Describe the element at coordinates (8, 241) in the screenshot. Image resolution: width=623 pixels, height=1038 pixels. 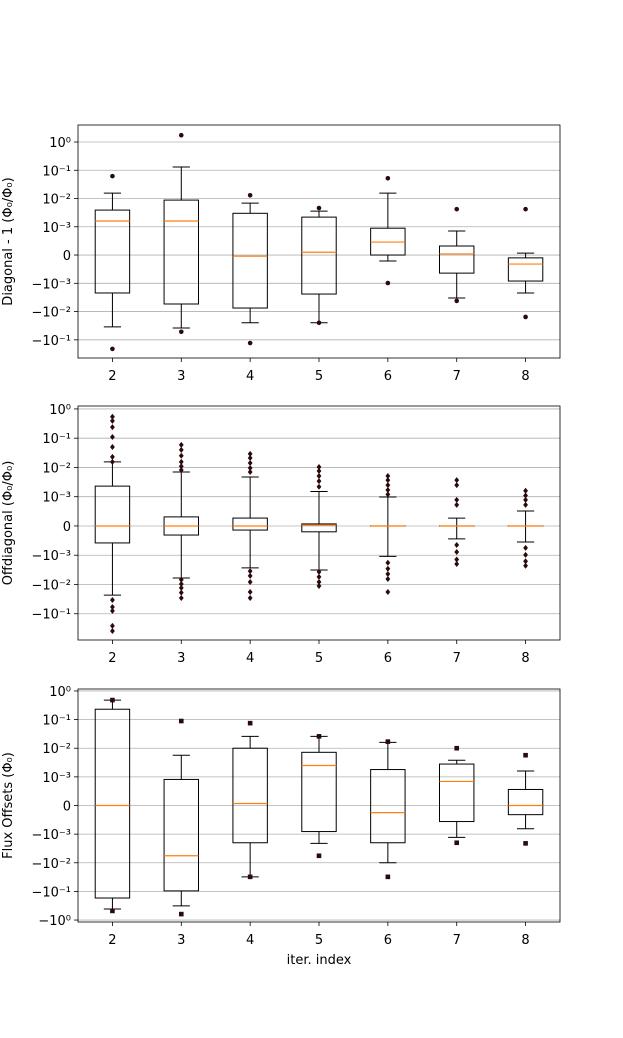
I see `y-axis-label: Diagonal - 1 (Φ₀/Φ₀)` at that location.